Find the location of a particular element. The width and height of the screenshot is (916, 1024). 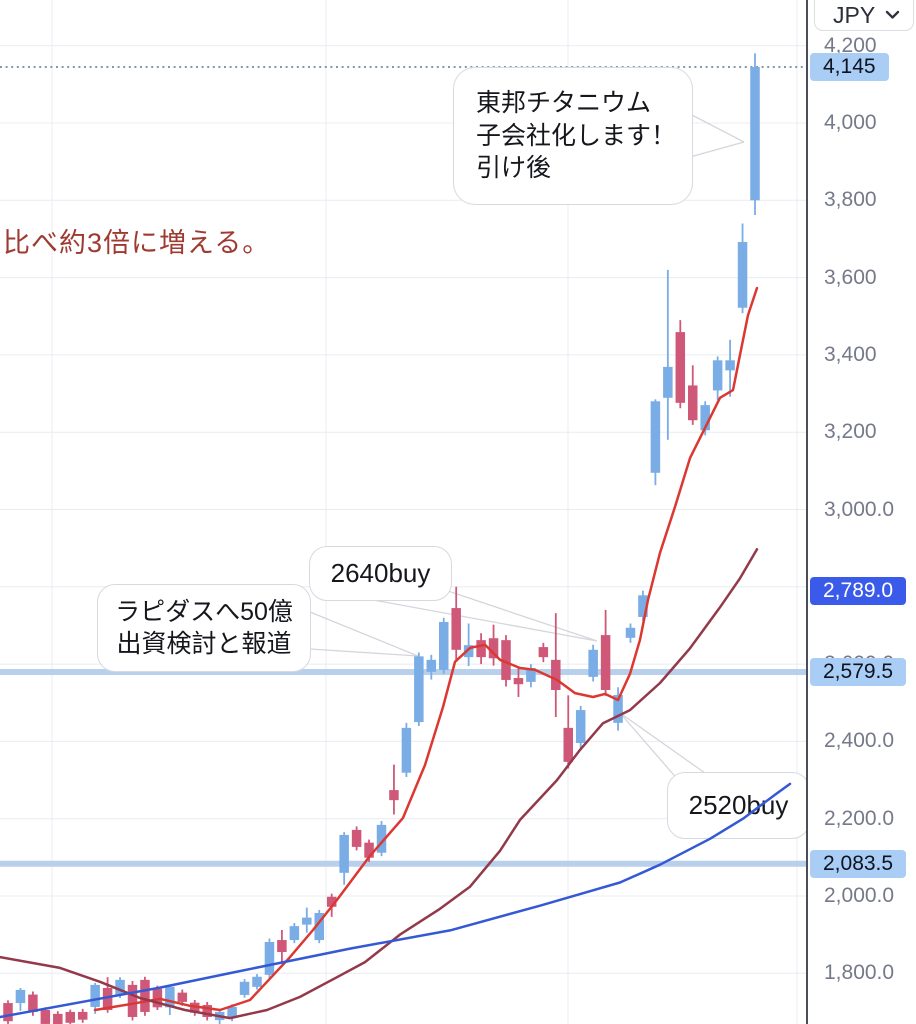

callout-toho-titanium: 東邦チタニウム 子会社化します！ 引け後 is located at coordinates (573, 136).